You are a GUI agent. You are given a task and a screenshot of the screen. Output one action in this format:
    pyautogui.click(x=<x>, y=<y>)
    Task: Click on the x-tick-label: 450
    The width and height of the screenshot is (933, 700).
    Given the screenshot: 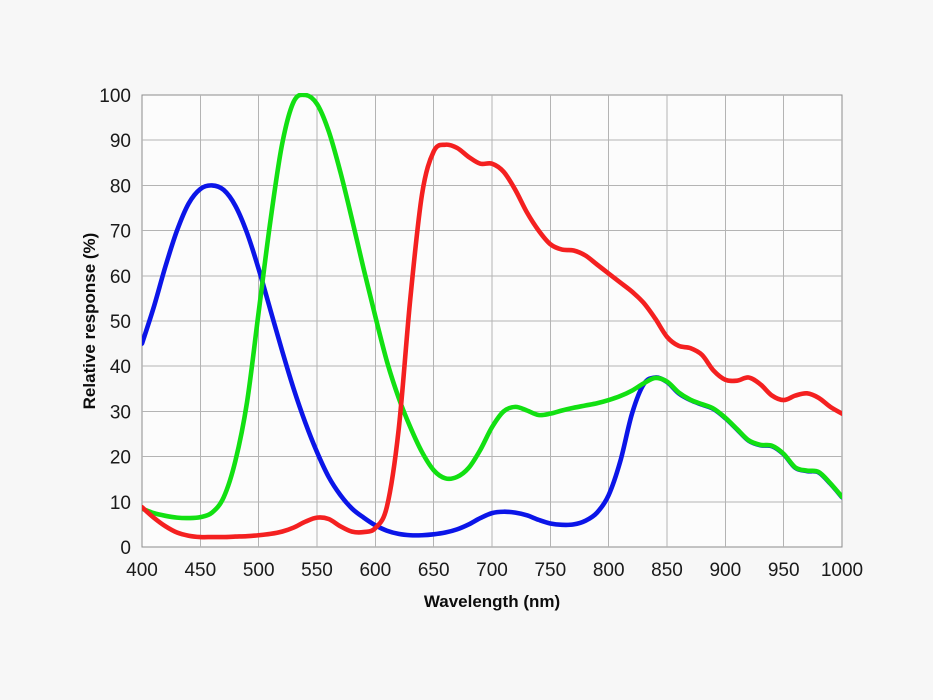 What is the action you would take?
    pyautogui.click(x=200, y=570)
    